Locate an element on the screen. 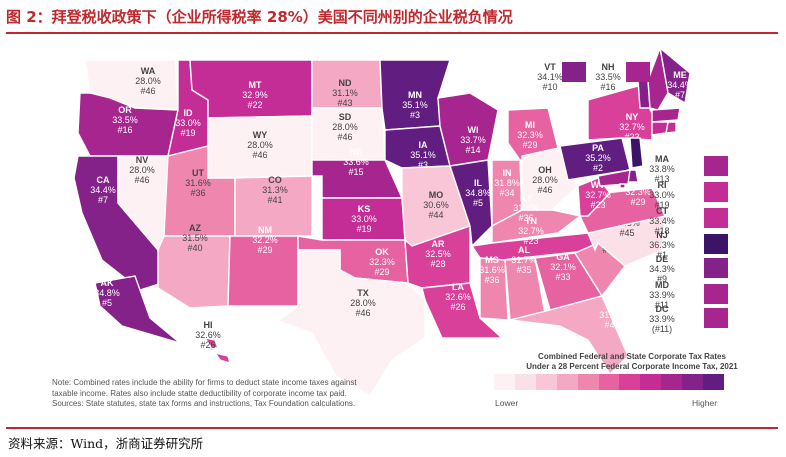 The height and width of the screenshot is (457, 786). state-code-label: UT is located at coordinates (198, 173).